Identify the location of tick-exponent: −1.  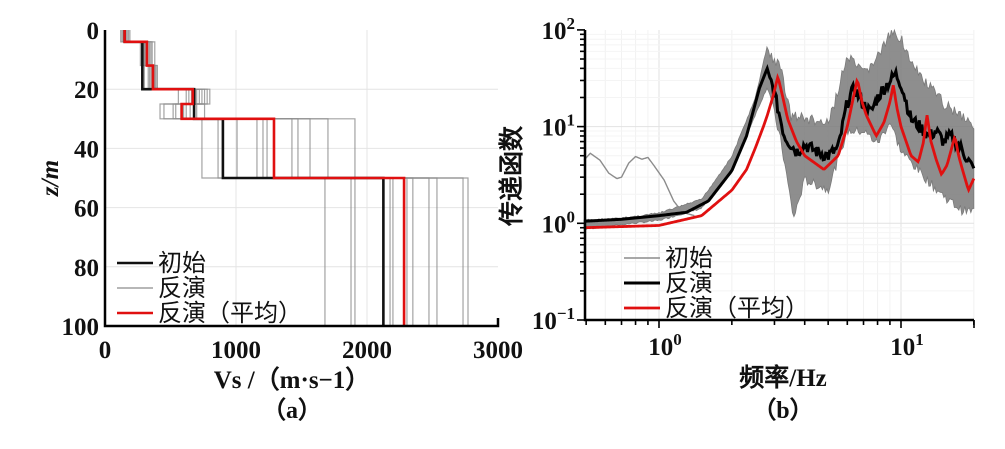
(566, 313).